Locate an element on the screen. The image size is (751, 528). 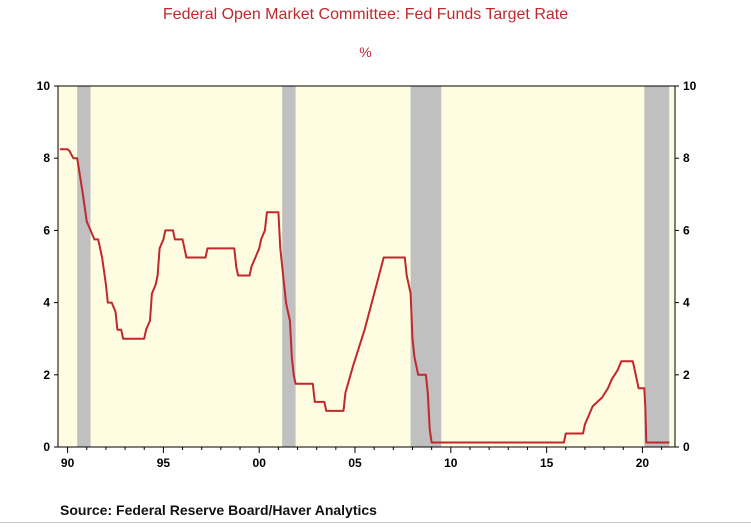
y-tick-label-right: 4 is located at coordinates (686, 303).